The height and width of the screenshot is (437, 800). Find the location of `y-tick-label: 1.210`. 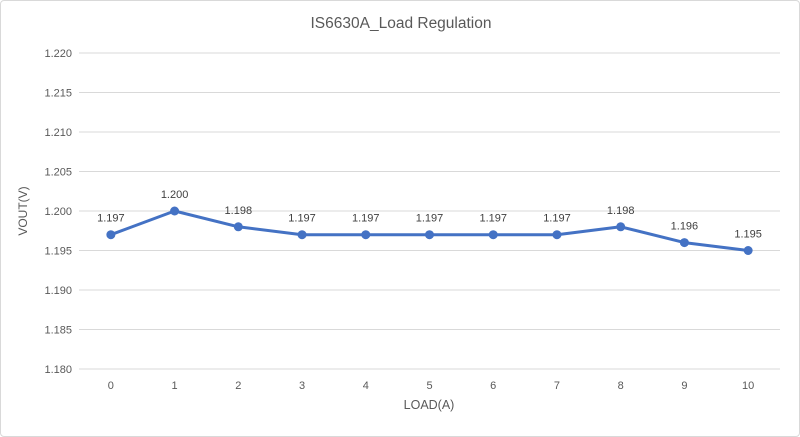

y-tick-label: 1.210 is located at coordinates (58, 133).